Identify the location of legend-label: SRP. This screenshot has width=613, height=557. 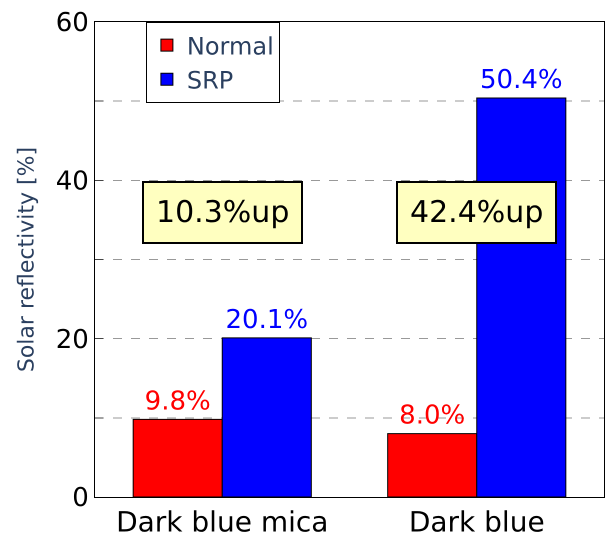
(210, 80).